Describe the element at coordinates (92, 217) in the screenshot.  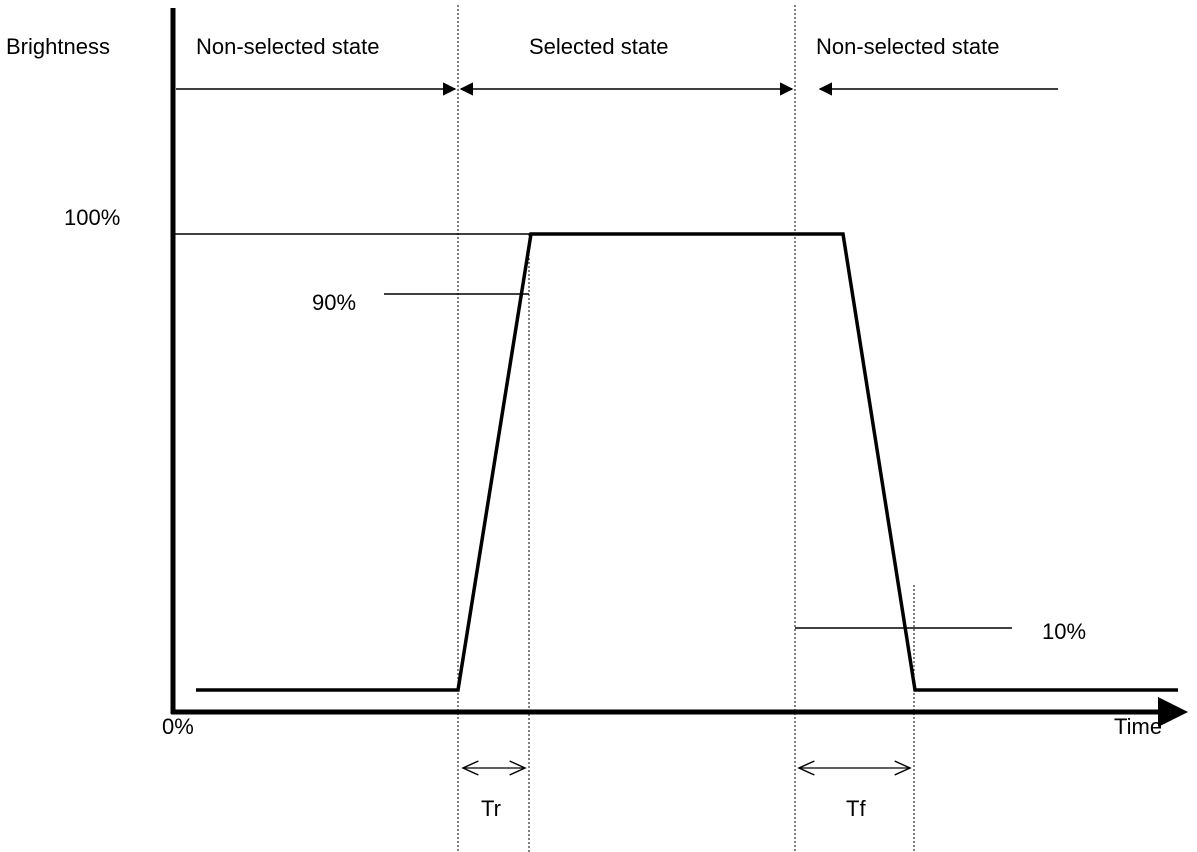
I see `level-100-label: 100%` at that location.